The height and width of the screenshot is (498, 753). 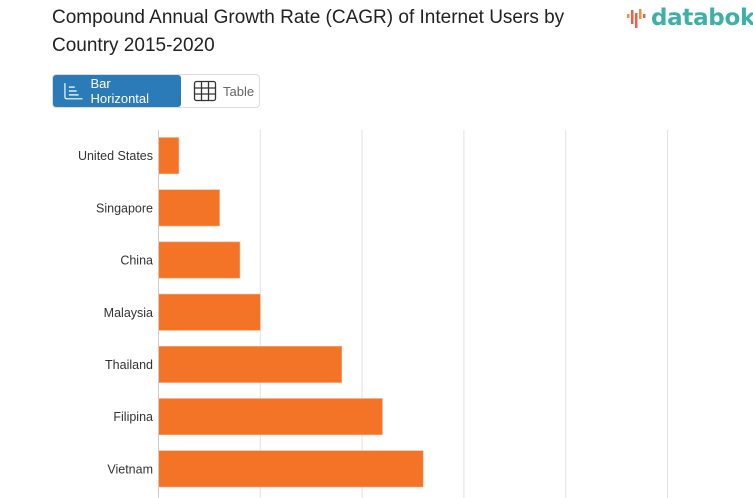 What do you see at coordinates (115, 156) in the screenshot?
I see `category-label: United States` at bounding box center [115, 156].